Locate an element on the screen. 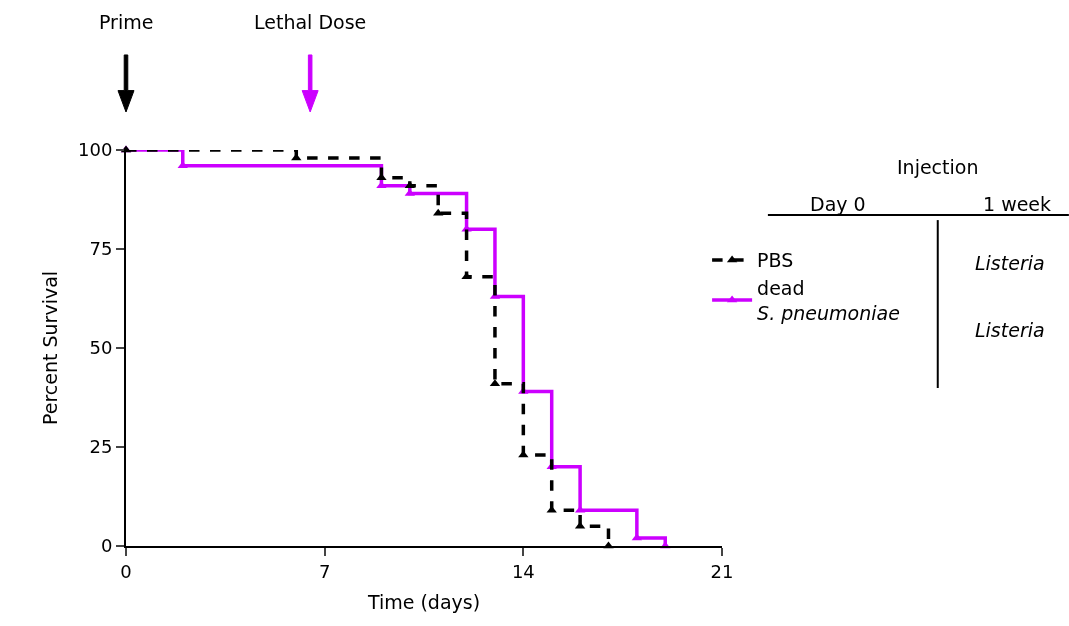 The width and height of the screenshot is (1069, 626). y-tick-label: 50 is located at coordinates (101, 348).